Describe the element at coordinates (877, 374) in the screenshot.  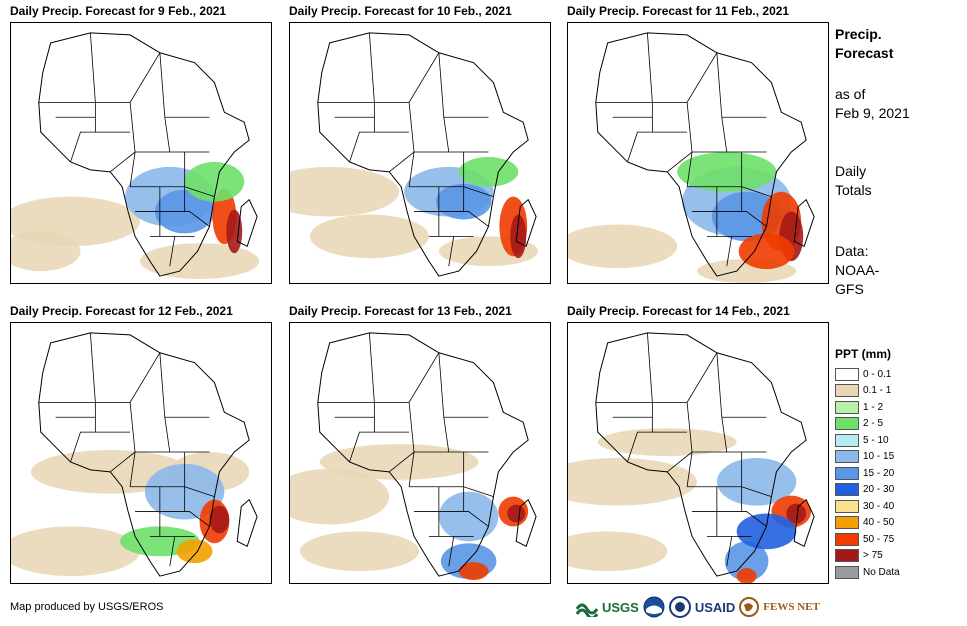
I see `legend-label: 0 - 0.1` at that location.